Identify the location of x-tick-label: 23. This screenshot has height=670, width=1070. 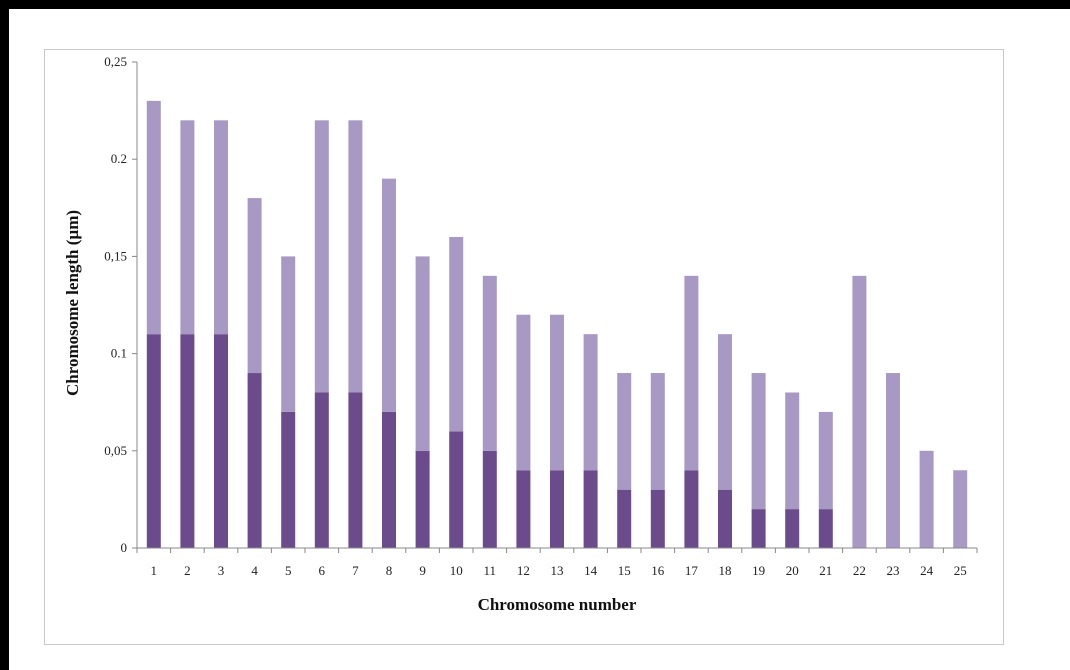
(893, 570).